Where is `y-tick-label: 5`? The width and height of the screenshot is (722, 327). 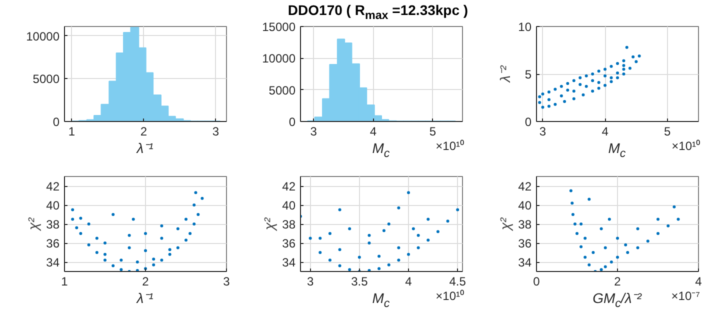 y-tick-label: 5 is located at coordinates (528, 75).